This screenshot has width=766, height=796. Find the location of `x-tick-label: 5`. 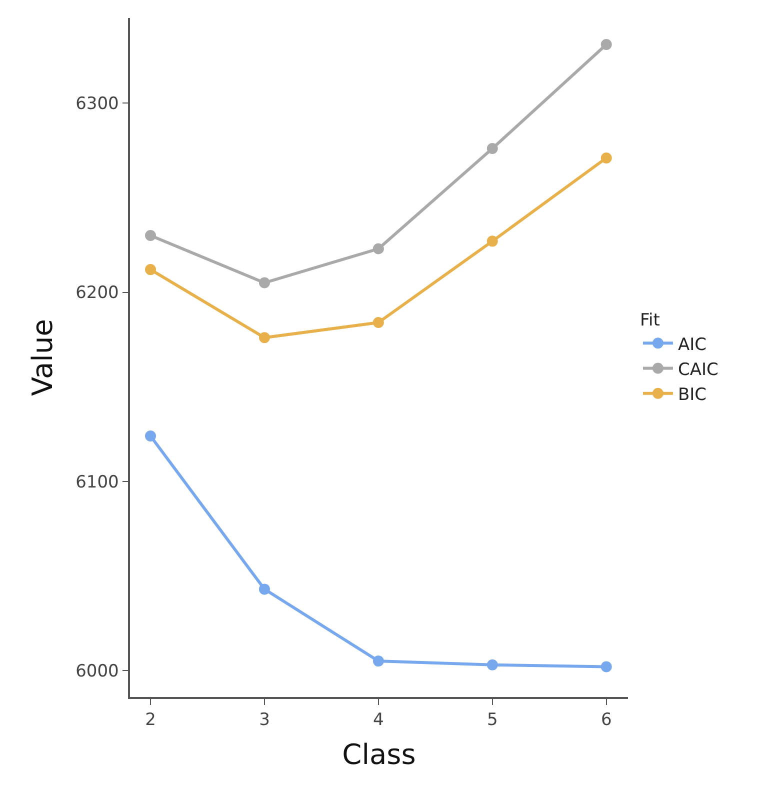

x-tick-label: 5 is located at coordinates (492, 720).